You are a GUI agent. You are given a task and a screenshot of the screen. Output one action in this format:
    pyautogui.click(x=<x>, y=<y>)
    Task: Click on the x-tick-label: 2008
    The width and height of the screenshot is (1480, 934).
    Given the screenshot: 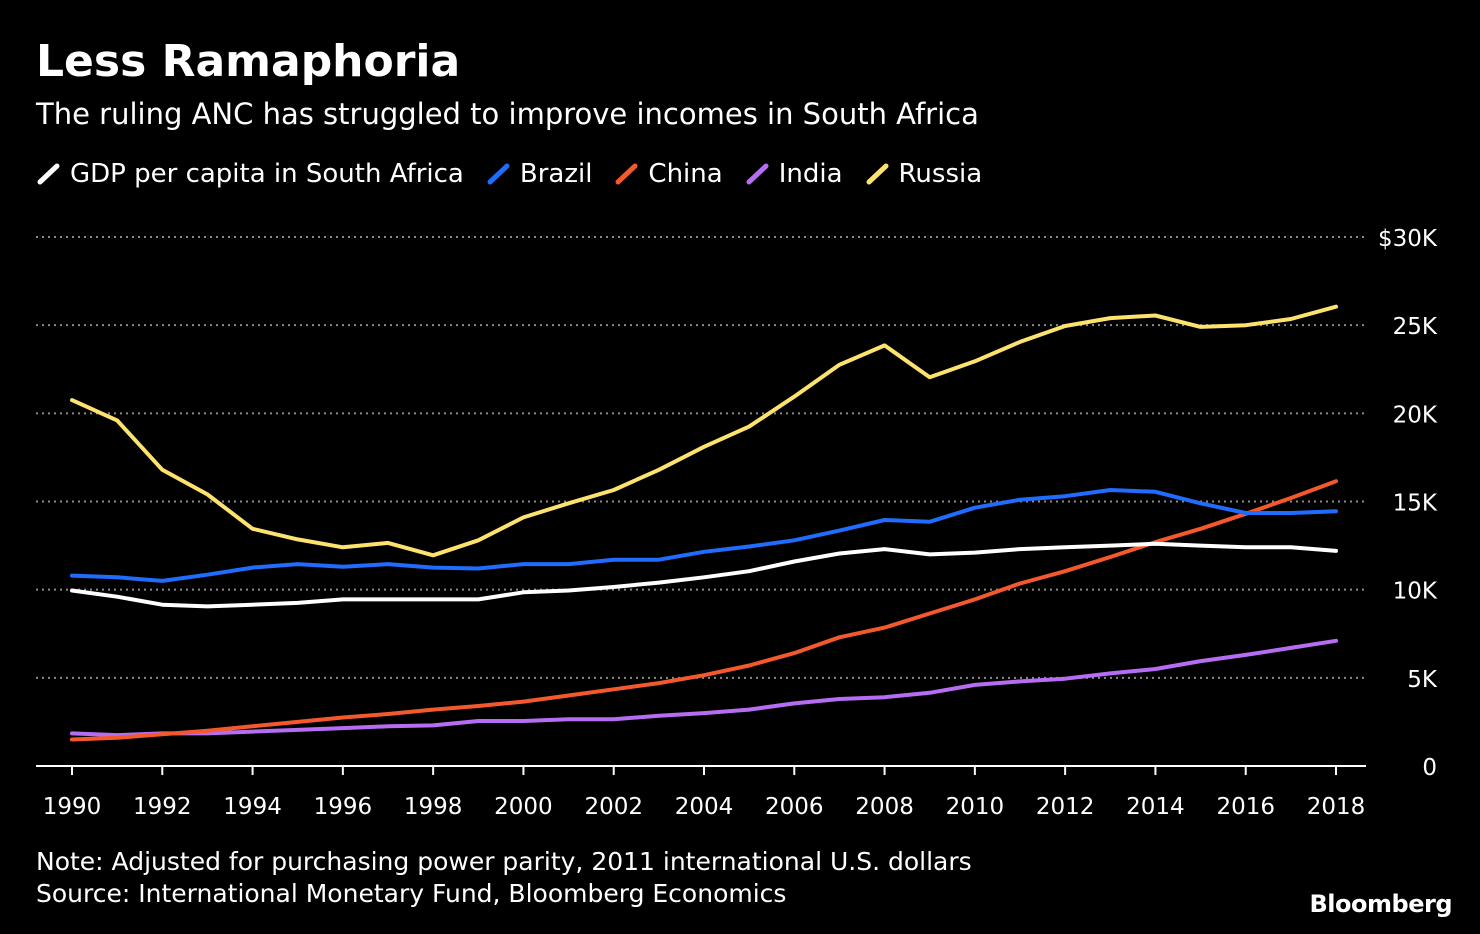 What is the action you would take?
    pyautogui.click(x=884, y=807)
    